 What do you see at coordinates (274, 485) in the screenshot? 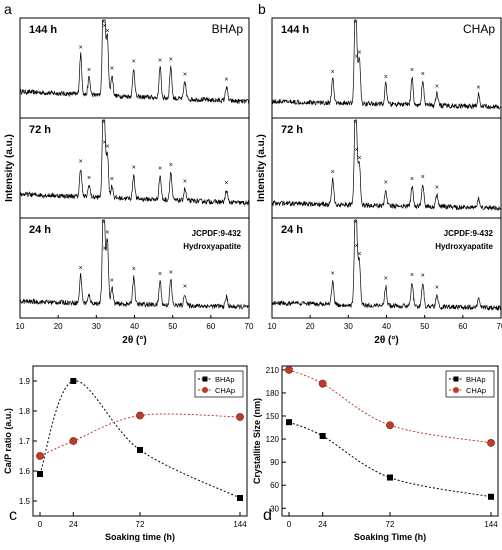
I see `y-tick-label: 60` at bounding box center [274, 485].